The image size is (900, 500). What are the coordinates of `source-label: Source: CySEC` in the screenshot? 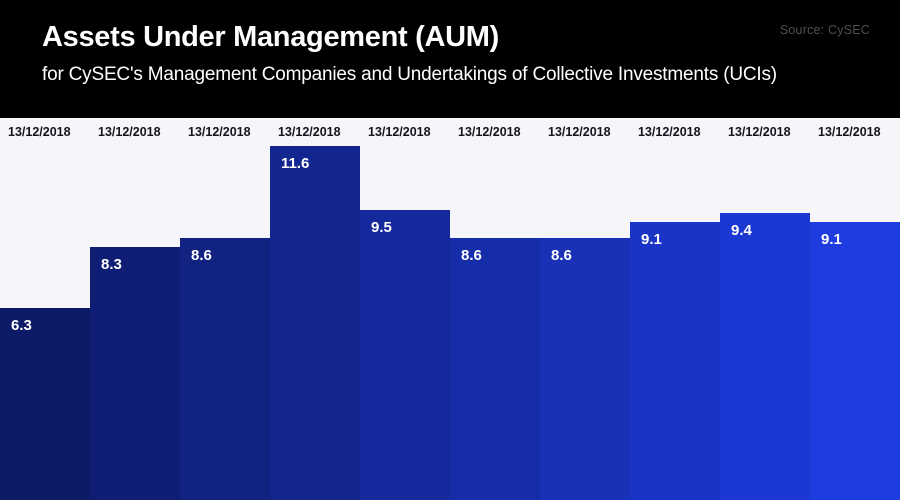 It's located at (824, 30).